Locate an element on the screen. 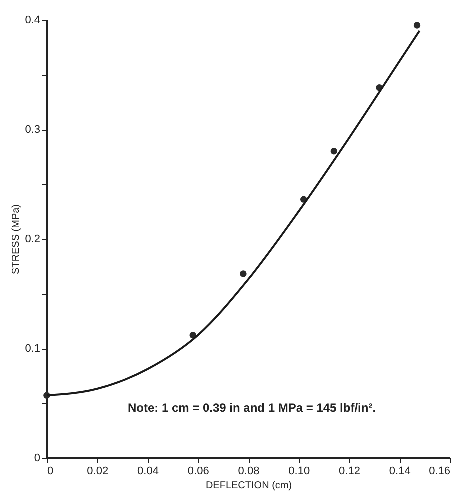  x-axis-title: DEFLECTION (cm) is located at coordinates (249, 486).